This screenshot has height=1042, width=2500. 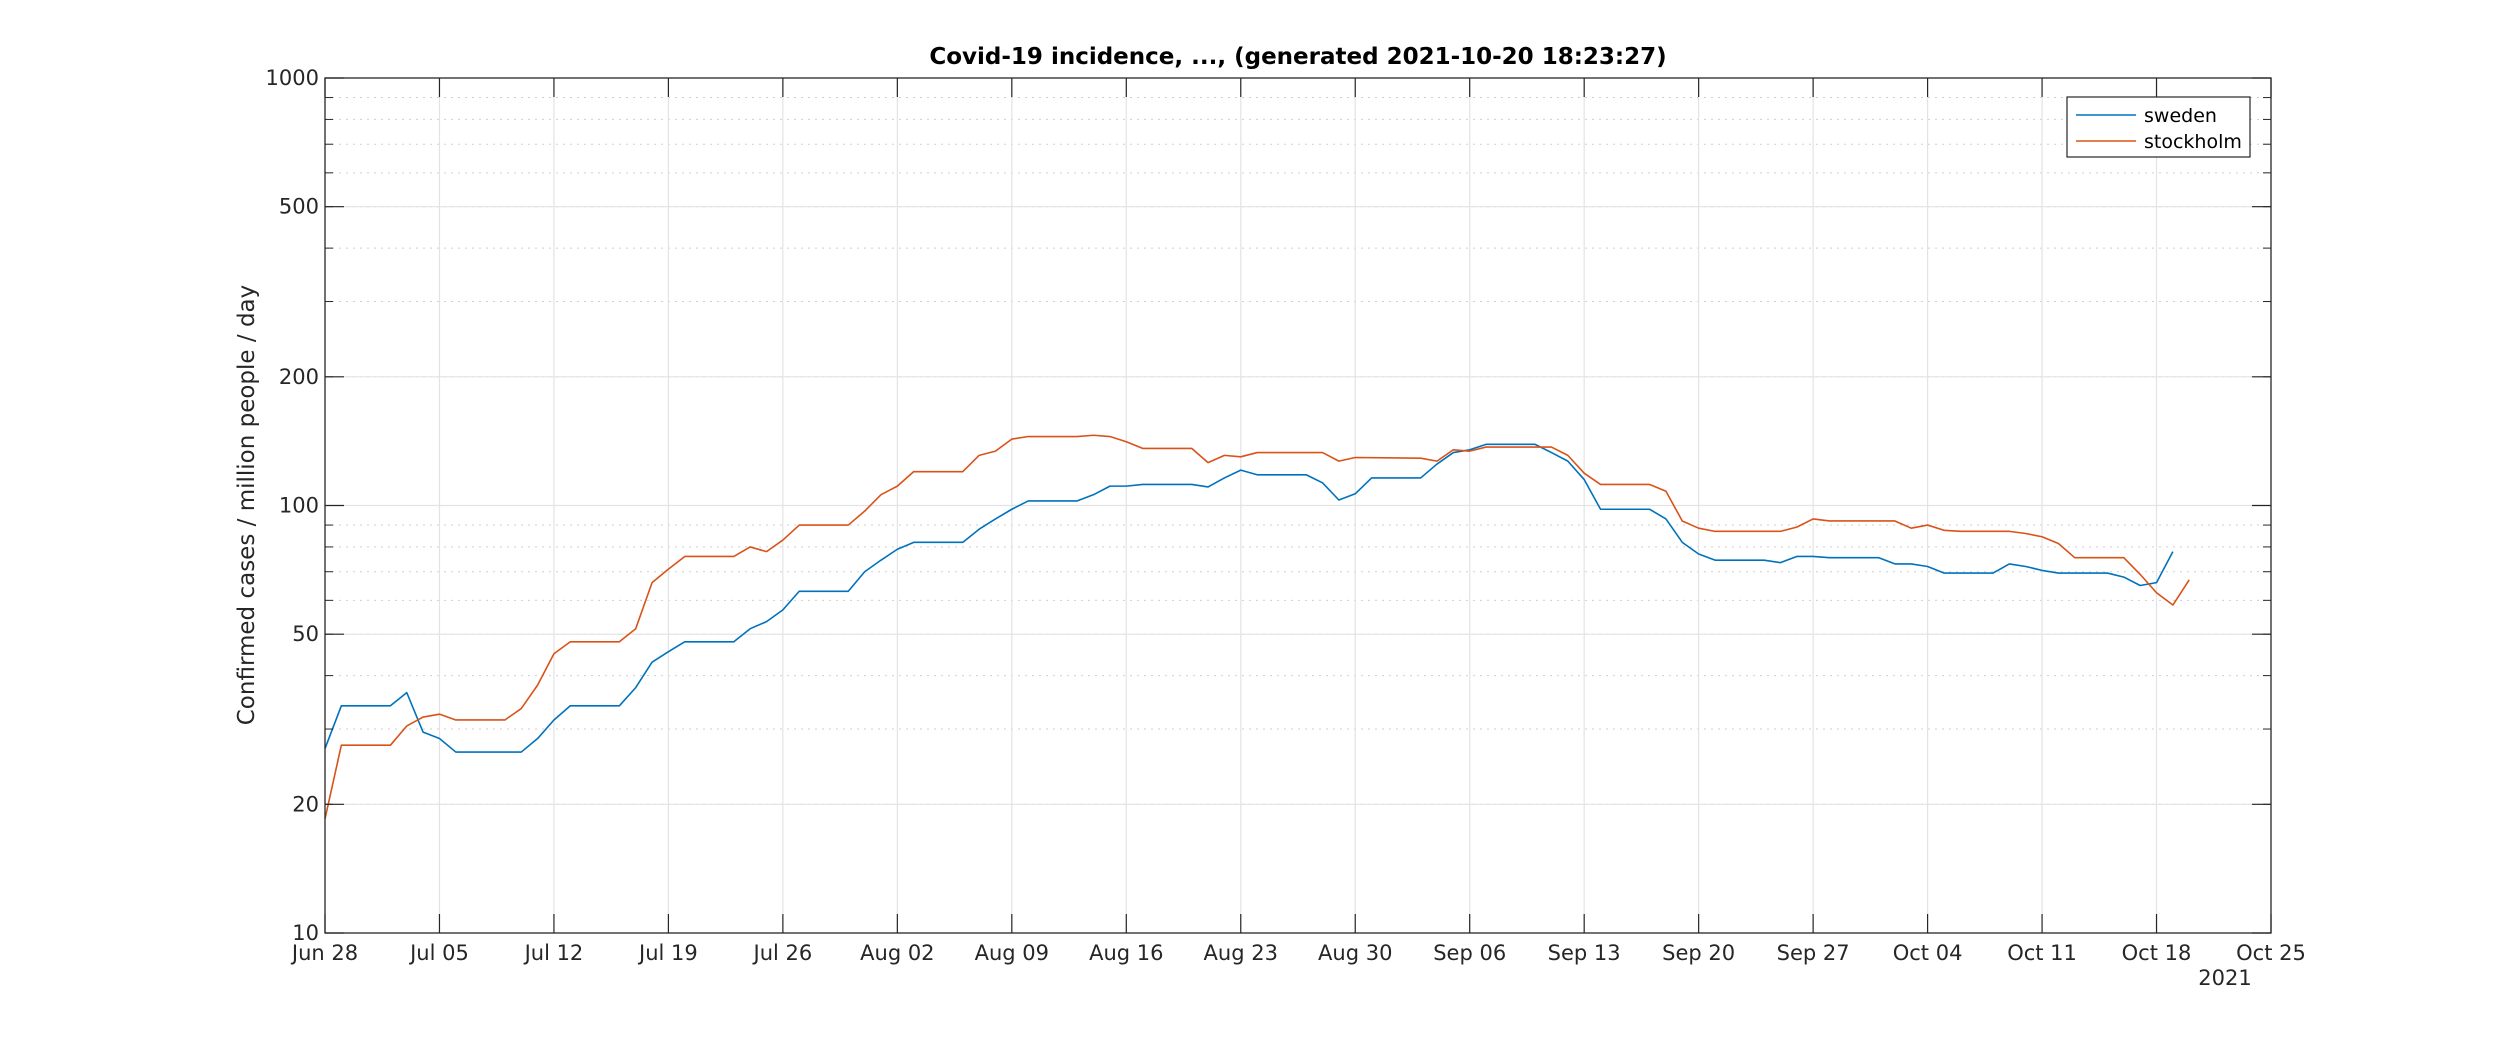 What do you see at coordinates (2224, 978) in the screenshot?
I see `year-label: 2021` at bounding box center [2224, 978].